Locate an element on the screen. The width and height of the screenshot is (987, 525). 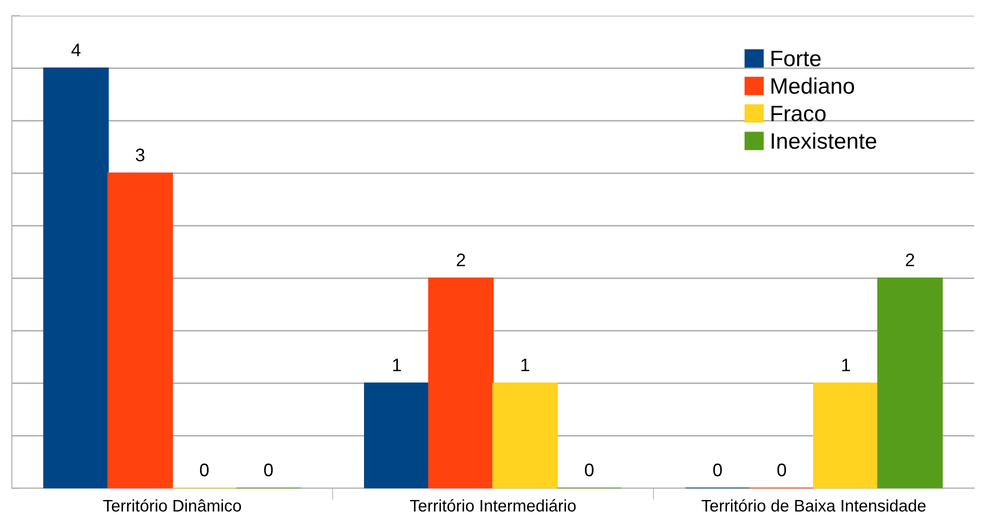
data-label: 4 is located at coordinates (75, 50).